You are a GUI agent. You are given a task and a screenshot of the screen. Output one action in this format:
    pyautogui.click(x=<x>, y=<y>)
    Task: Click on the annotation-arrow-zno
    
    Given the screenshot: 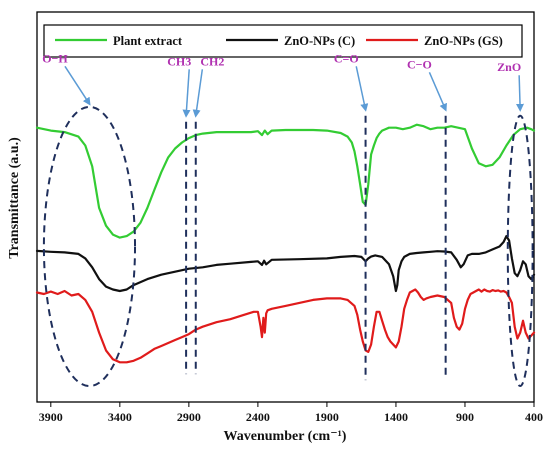 What is the action you would take?
    pyautogui.click(x=520, y=93)
    